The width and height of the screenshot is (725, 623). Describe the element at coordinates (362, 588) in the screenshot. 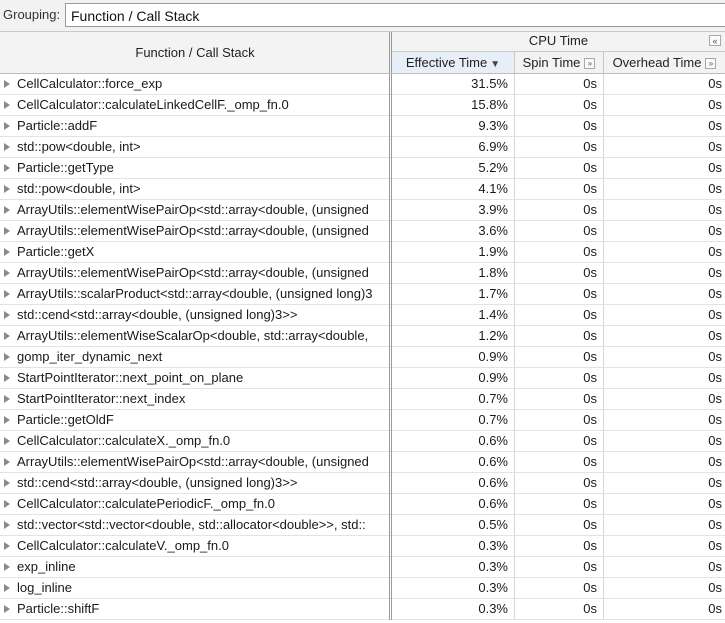

I see `table-row: log_inline 0.3% 0s 0s` at that location.